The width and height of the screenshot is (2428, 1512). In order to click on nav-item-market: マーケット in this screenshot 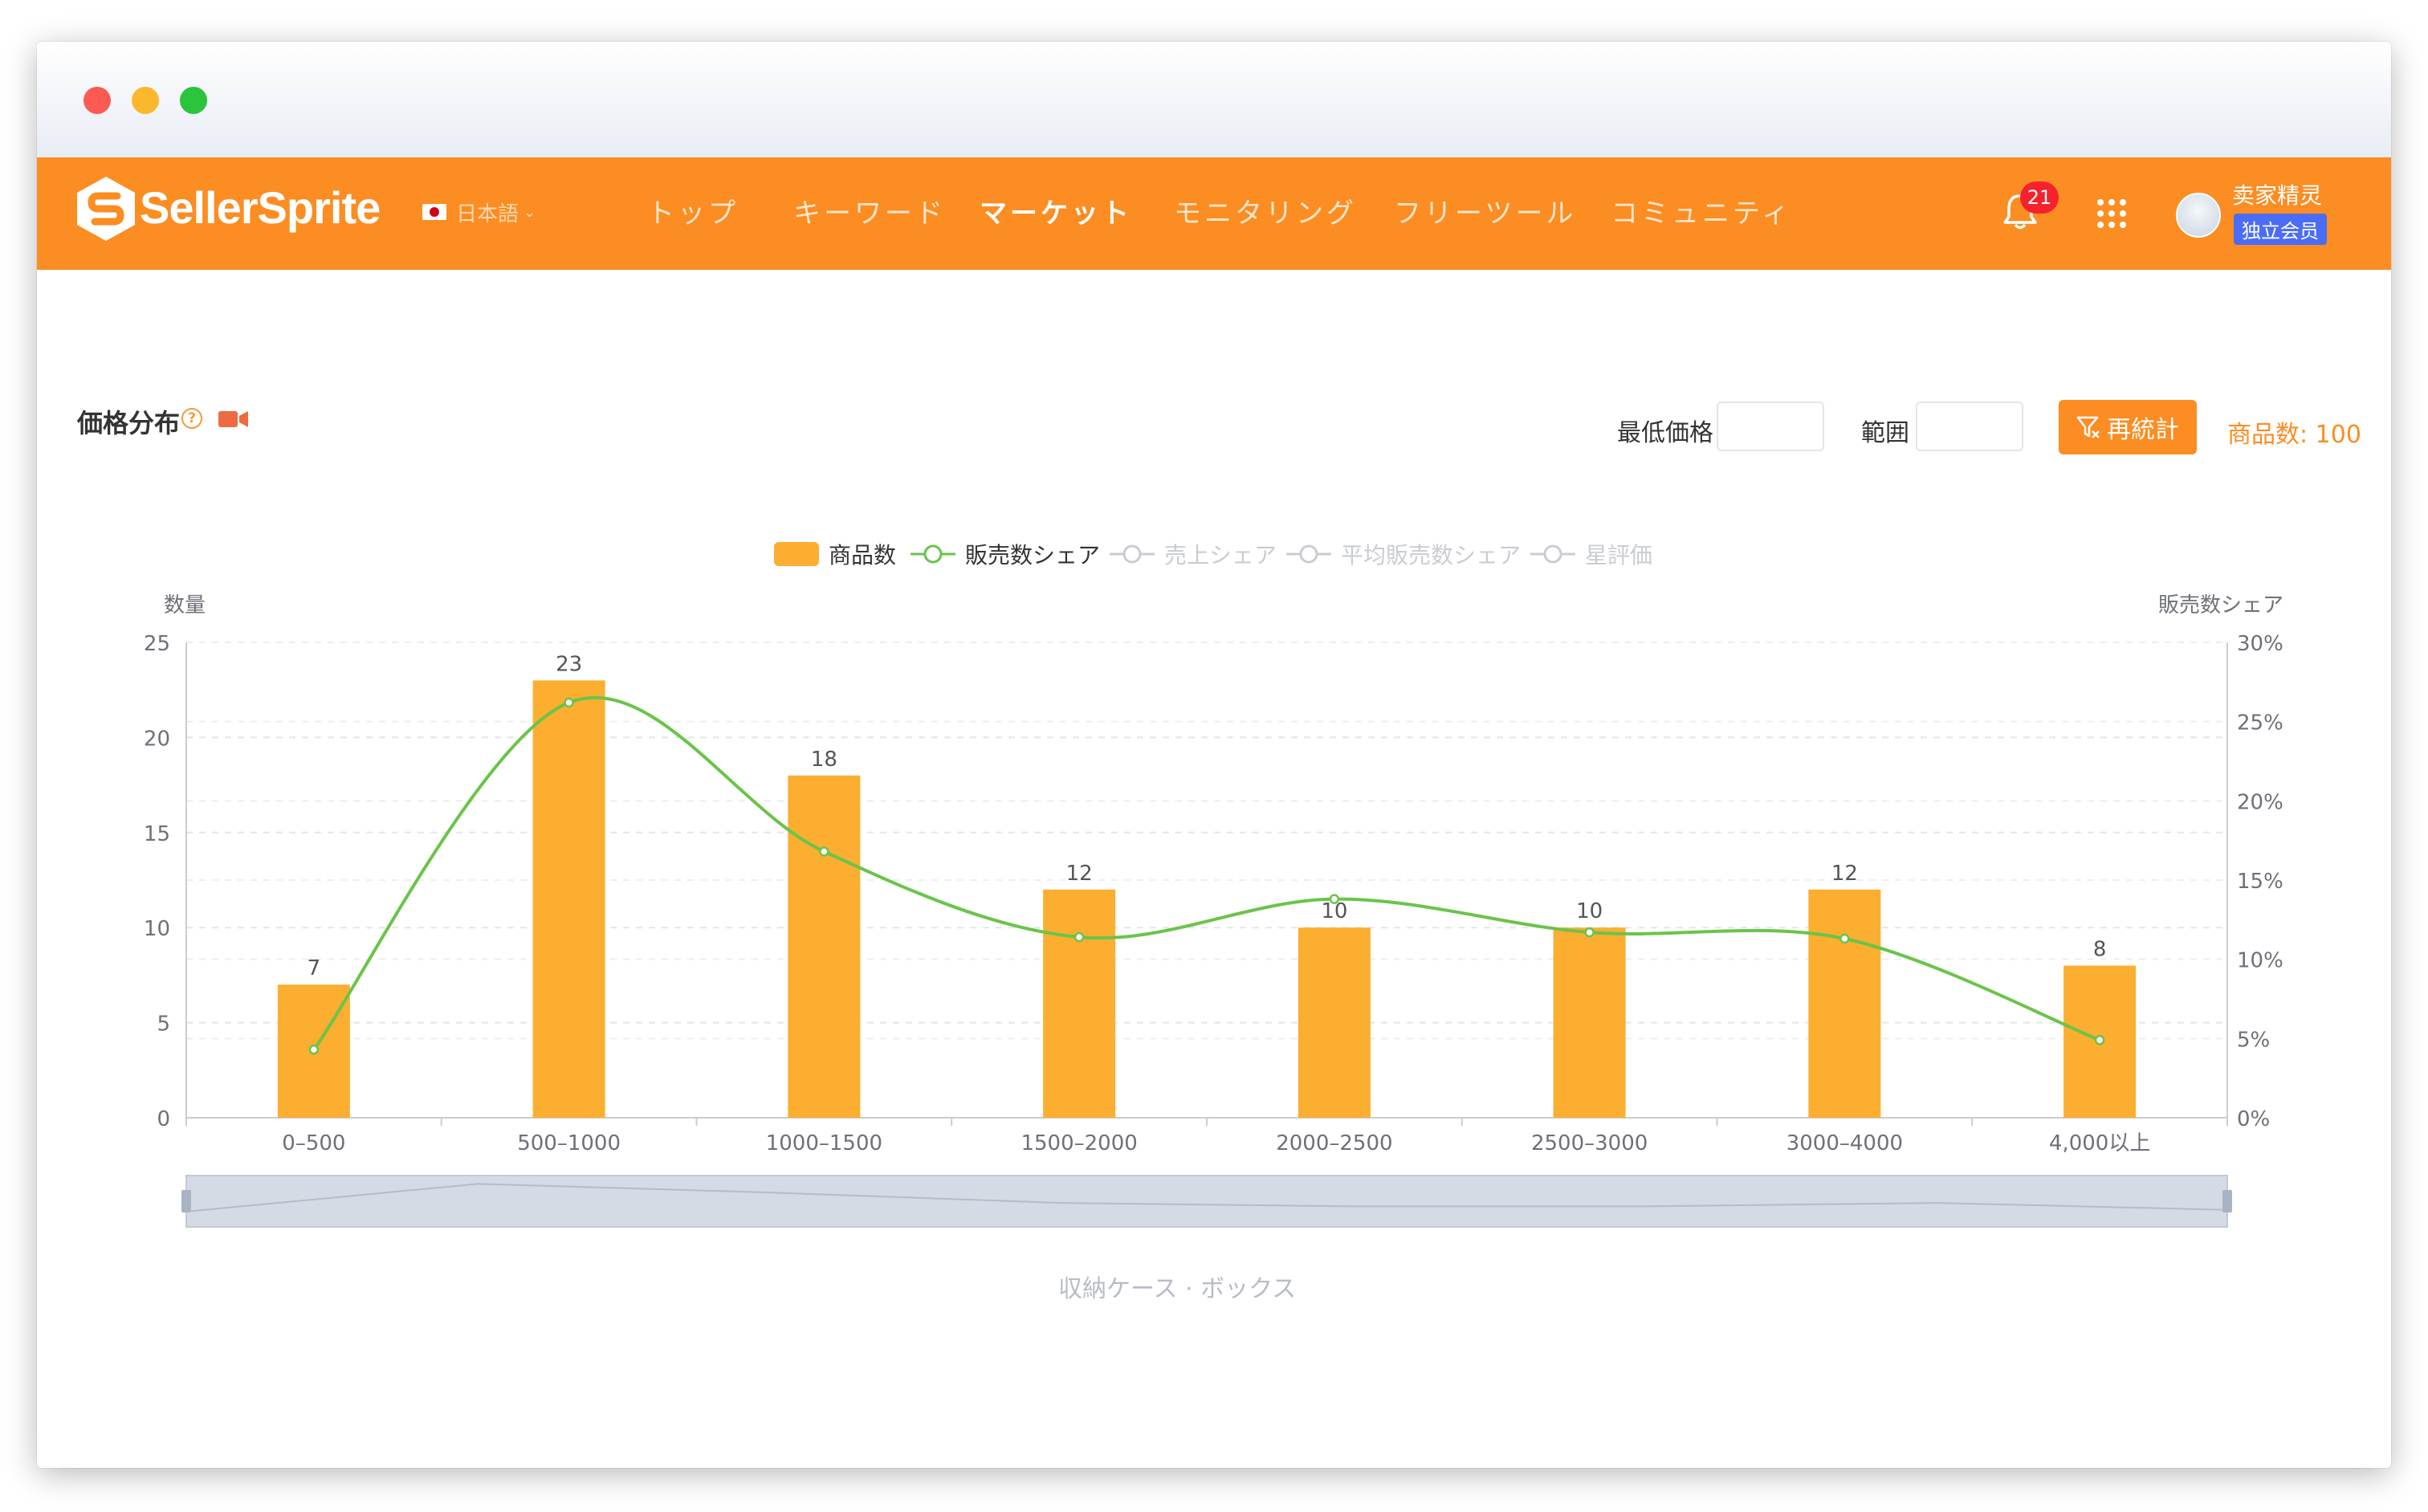, I will do `click(1056, 214)`.